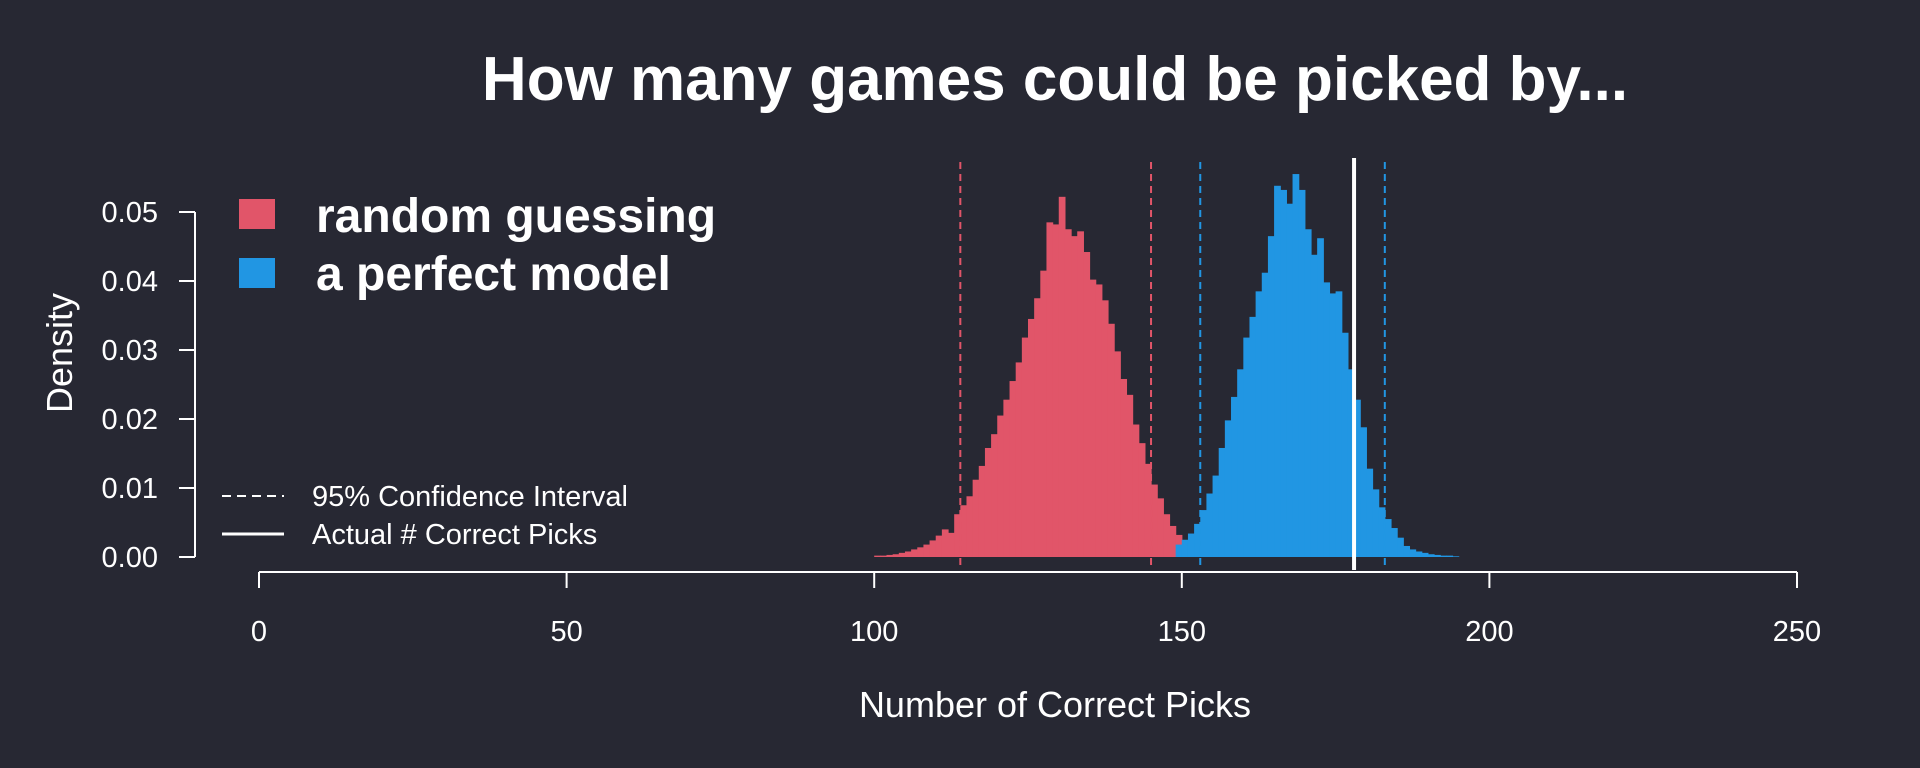  Describe the element at coordinates (130, 420) in the screenshot. I see `y-tick-label: 0.02` at that location.